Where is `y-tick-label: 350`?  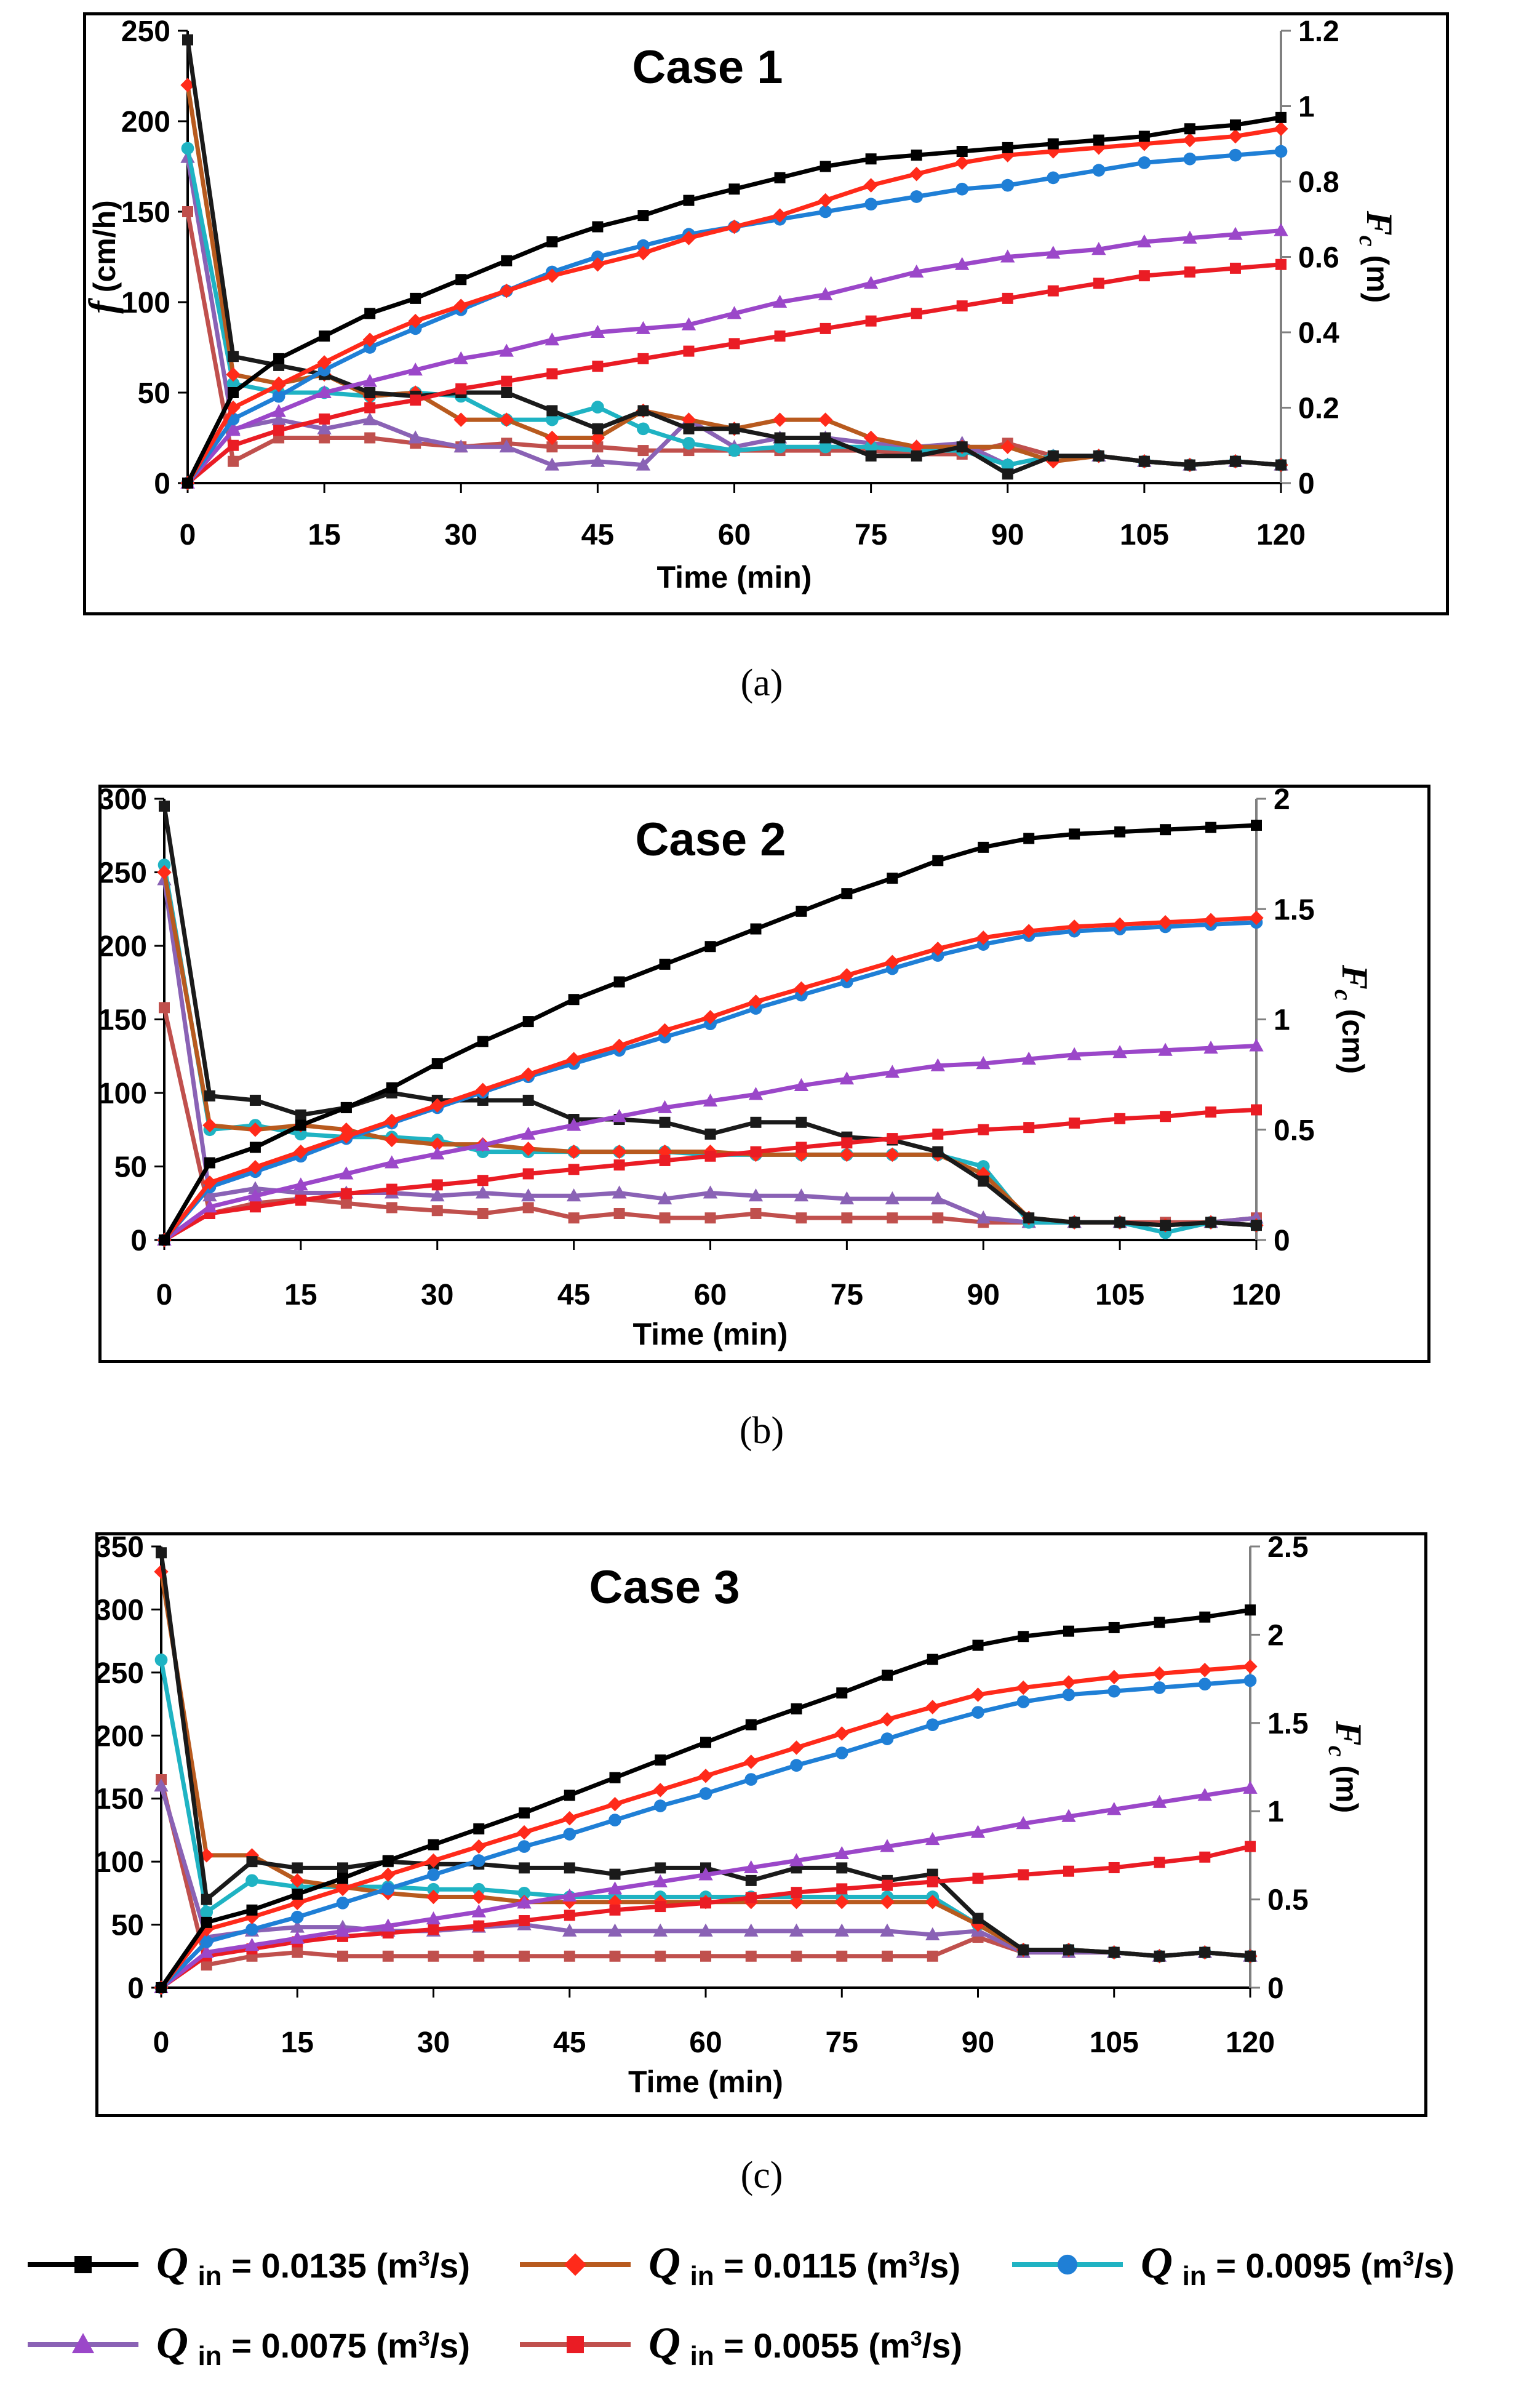
y-tick-label: 350 is located at coordinates (121, 1549).